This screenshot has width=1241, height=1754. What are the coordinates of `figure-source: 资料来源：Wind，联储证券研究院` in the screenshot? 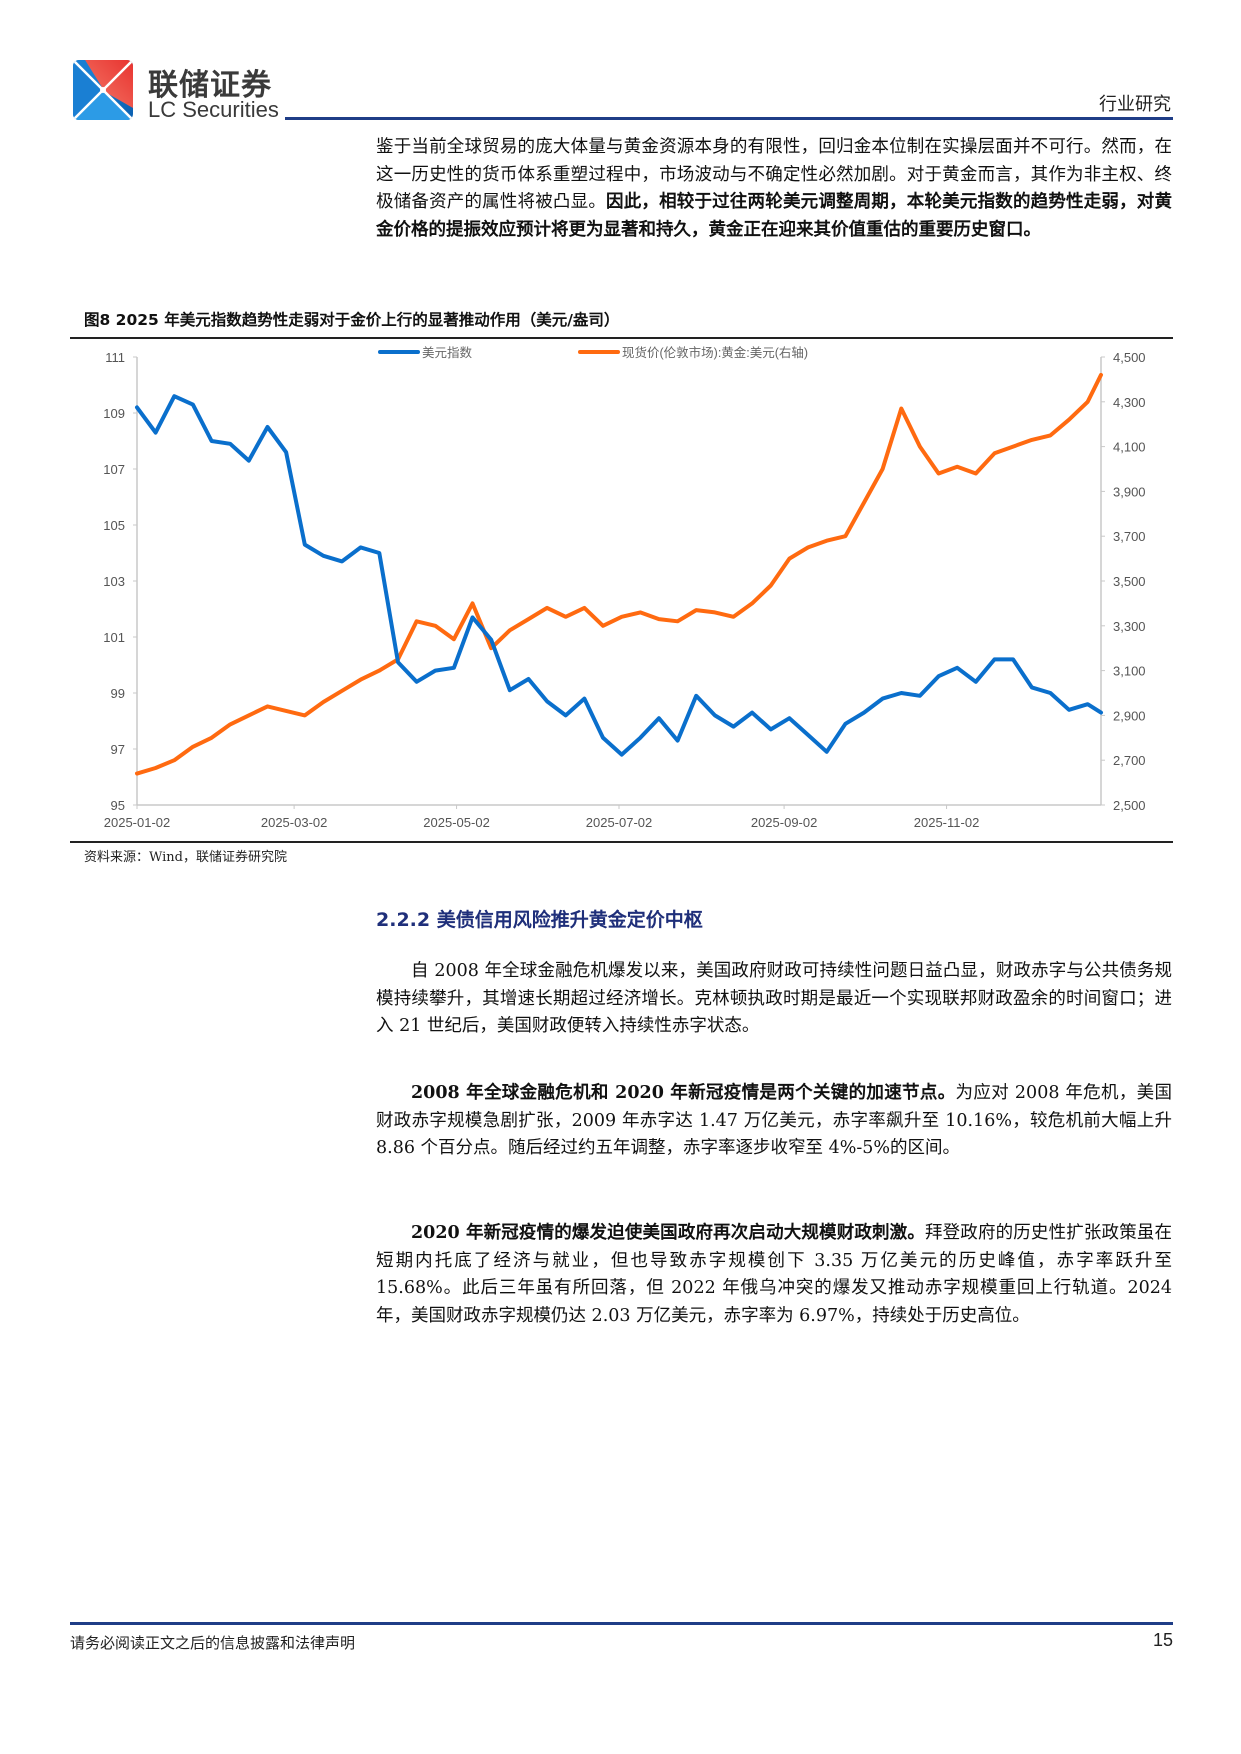 It's located at (185, 857).